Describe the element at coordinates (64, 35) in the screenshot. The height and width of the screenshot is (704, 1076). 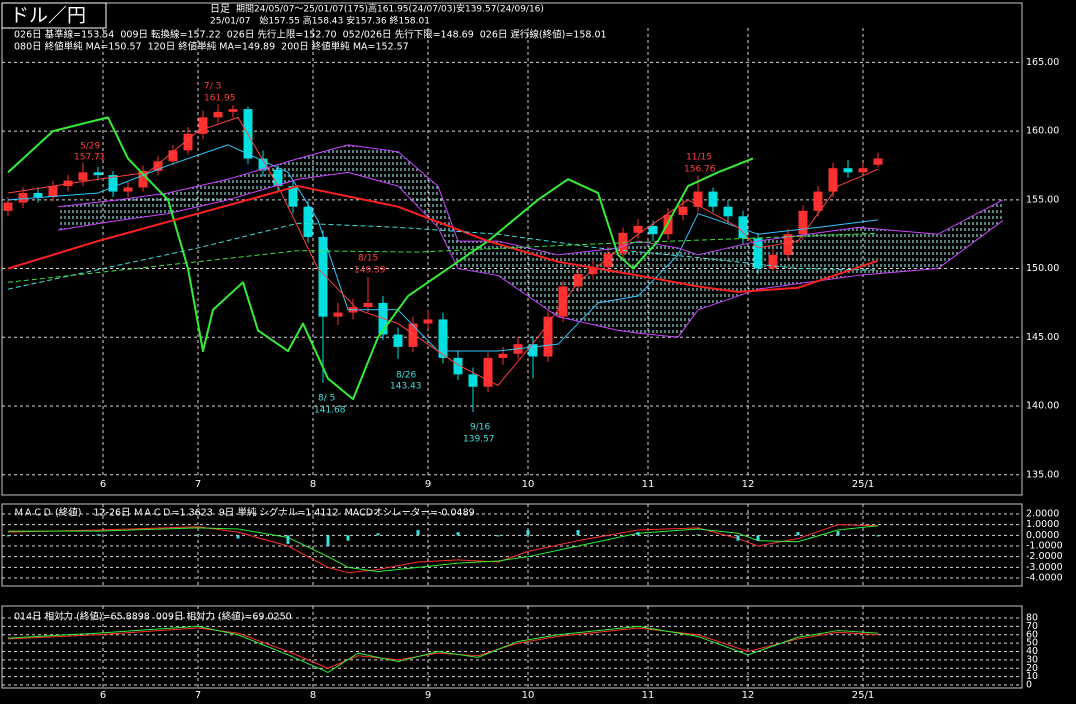
I see `legend-entry: 026日 基準線=153.54` at that location.